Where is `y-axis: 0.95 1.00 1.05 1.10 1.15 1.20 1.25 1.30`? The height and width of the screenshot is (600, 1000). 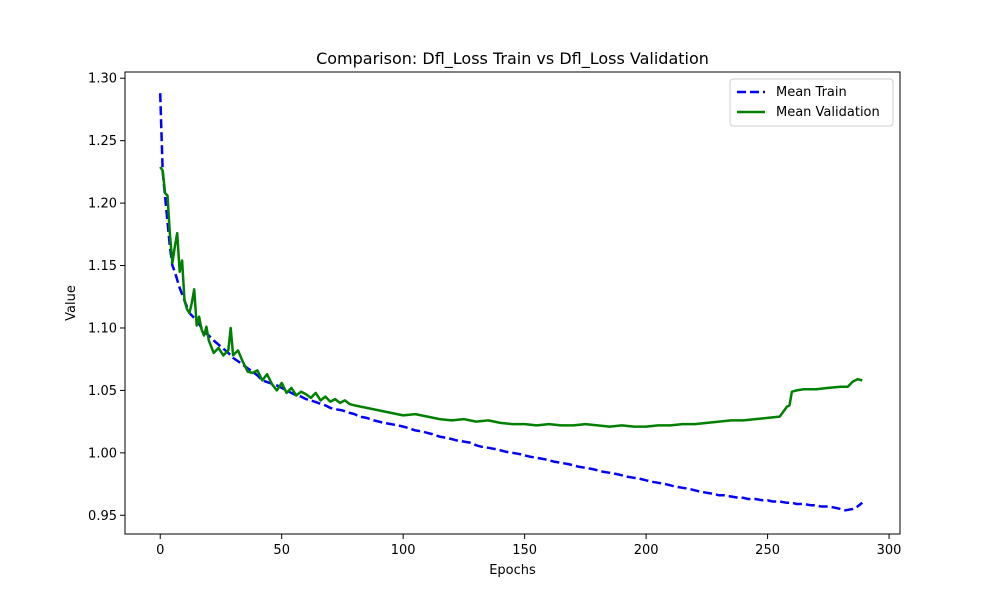 y-axis: 0.95 1.00 1.05 1.10 1.15 1.20 1.25 1.30 is located at coordinates (106, 298).